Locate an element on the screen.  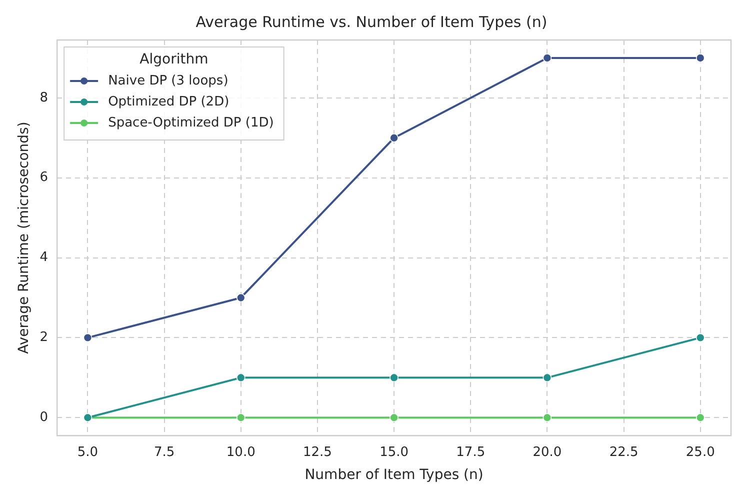
y-axis-title: Average Runtime (microseconds) is located at coordinates (24, 238).